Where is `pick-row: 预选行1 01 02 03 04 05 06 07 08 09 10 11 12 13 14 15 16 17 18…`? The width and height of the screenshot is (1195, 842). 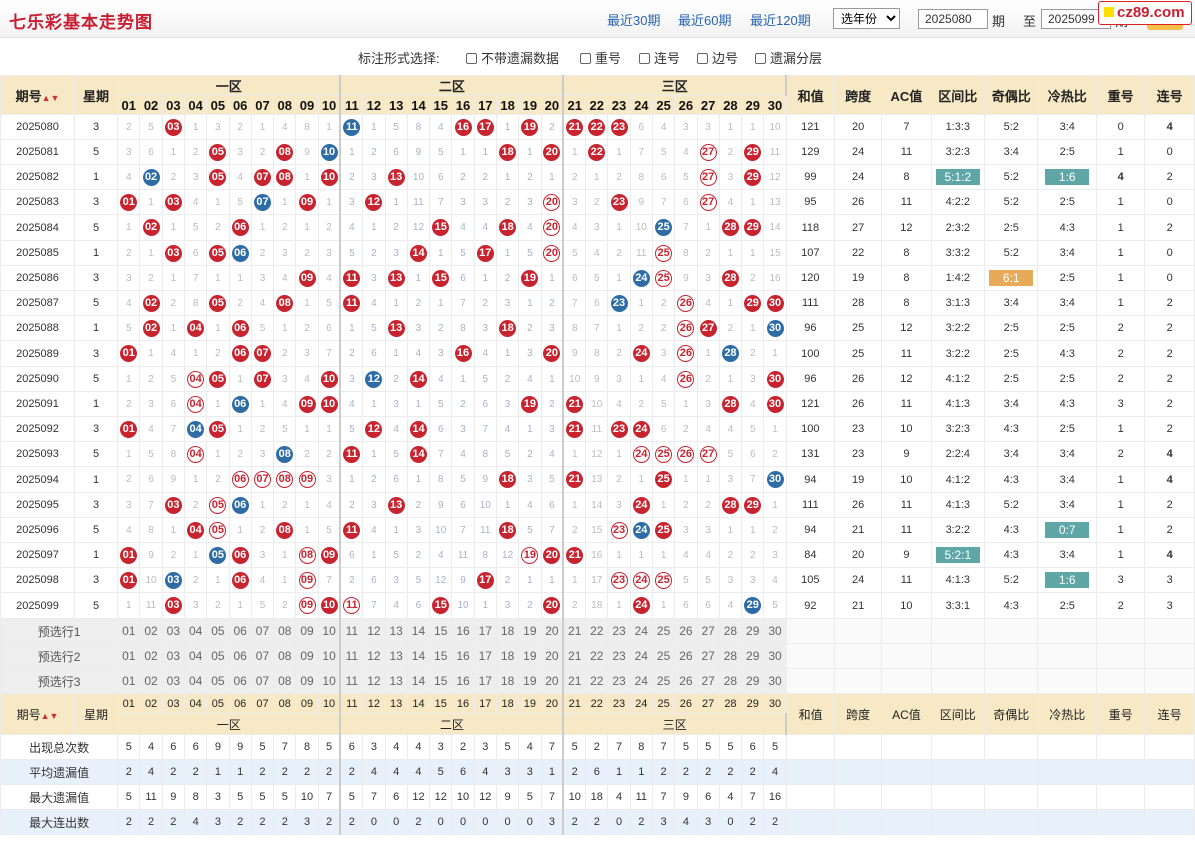 pick-row: 预选行1 01 02 03 04 05 06 07 08 09 10 11 12 13 14 15 16 17 18… is located at coordinates (597, 631).